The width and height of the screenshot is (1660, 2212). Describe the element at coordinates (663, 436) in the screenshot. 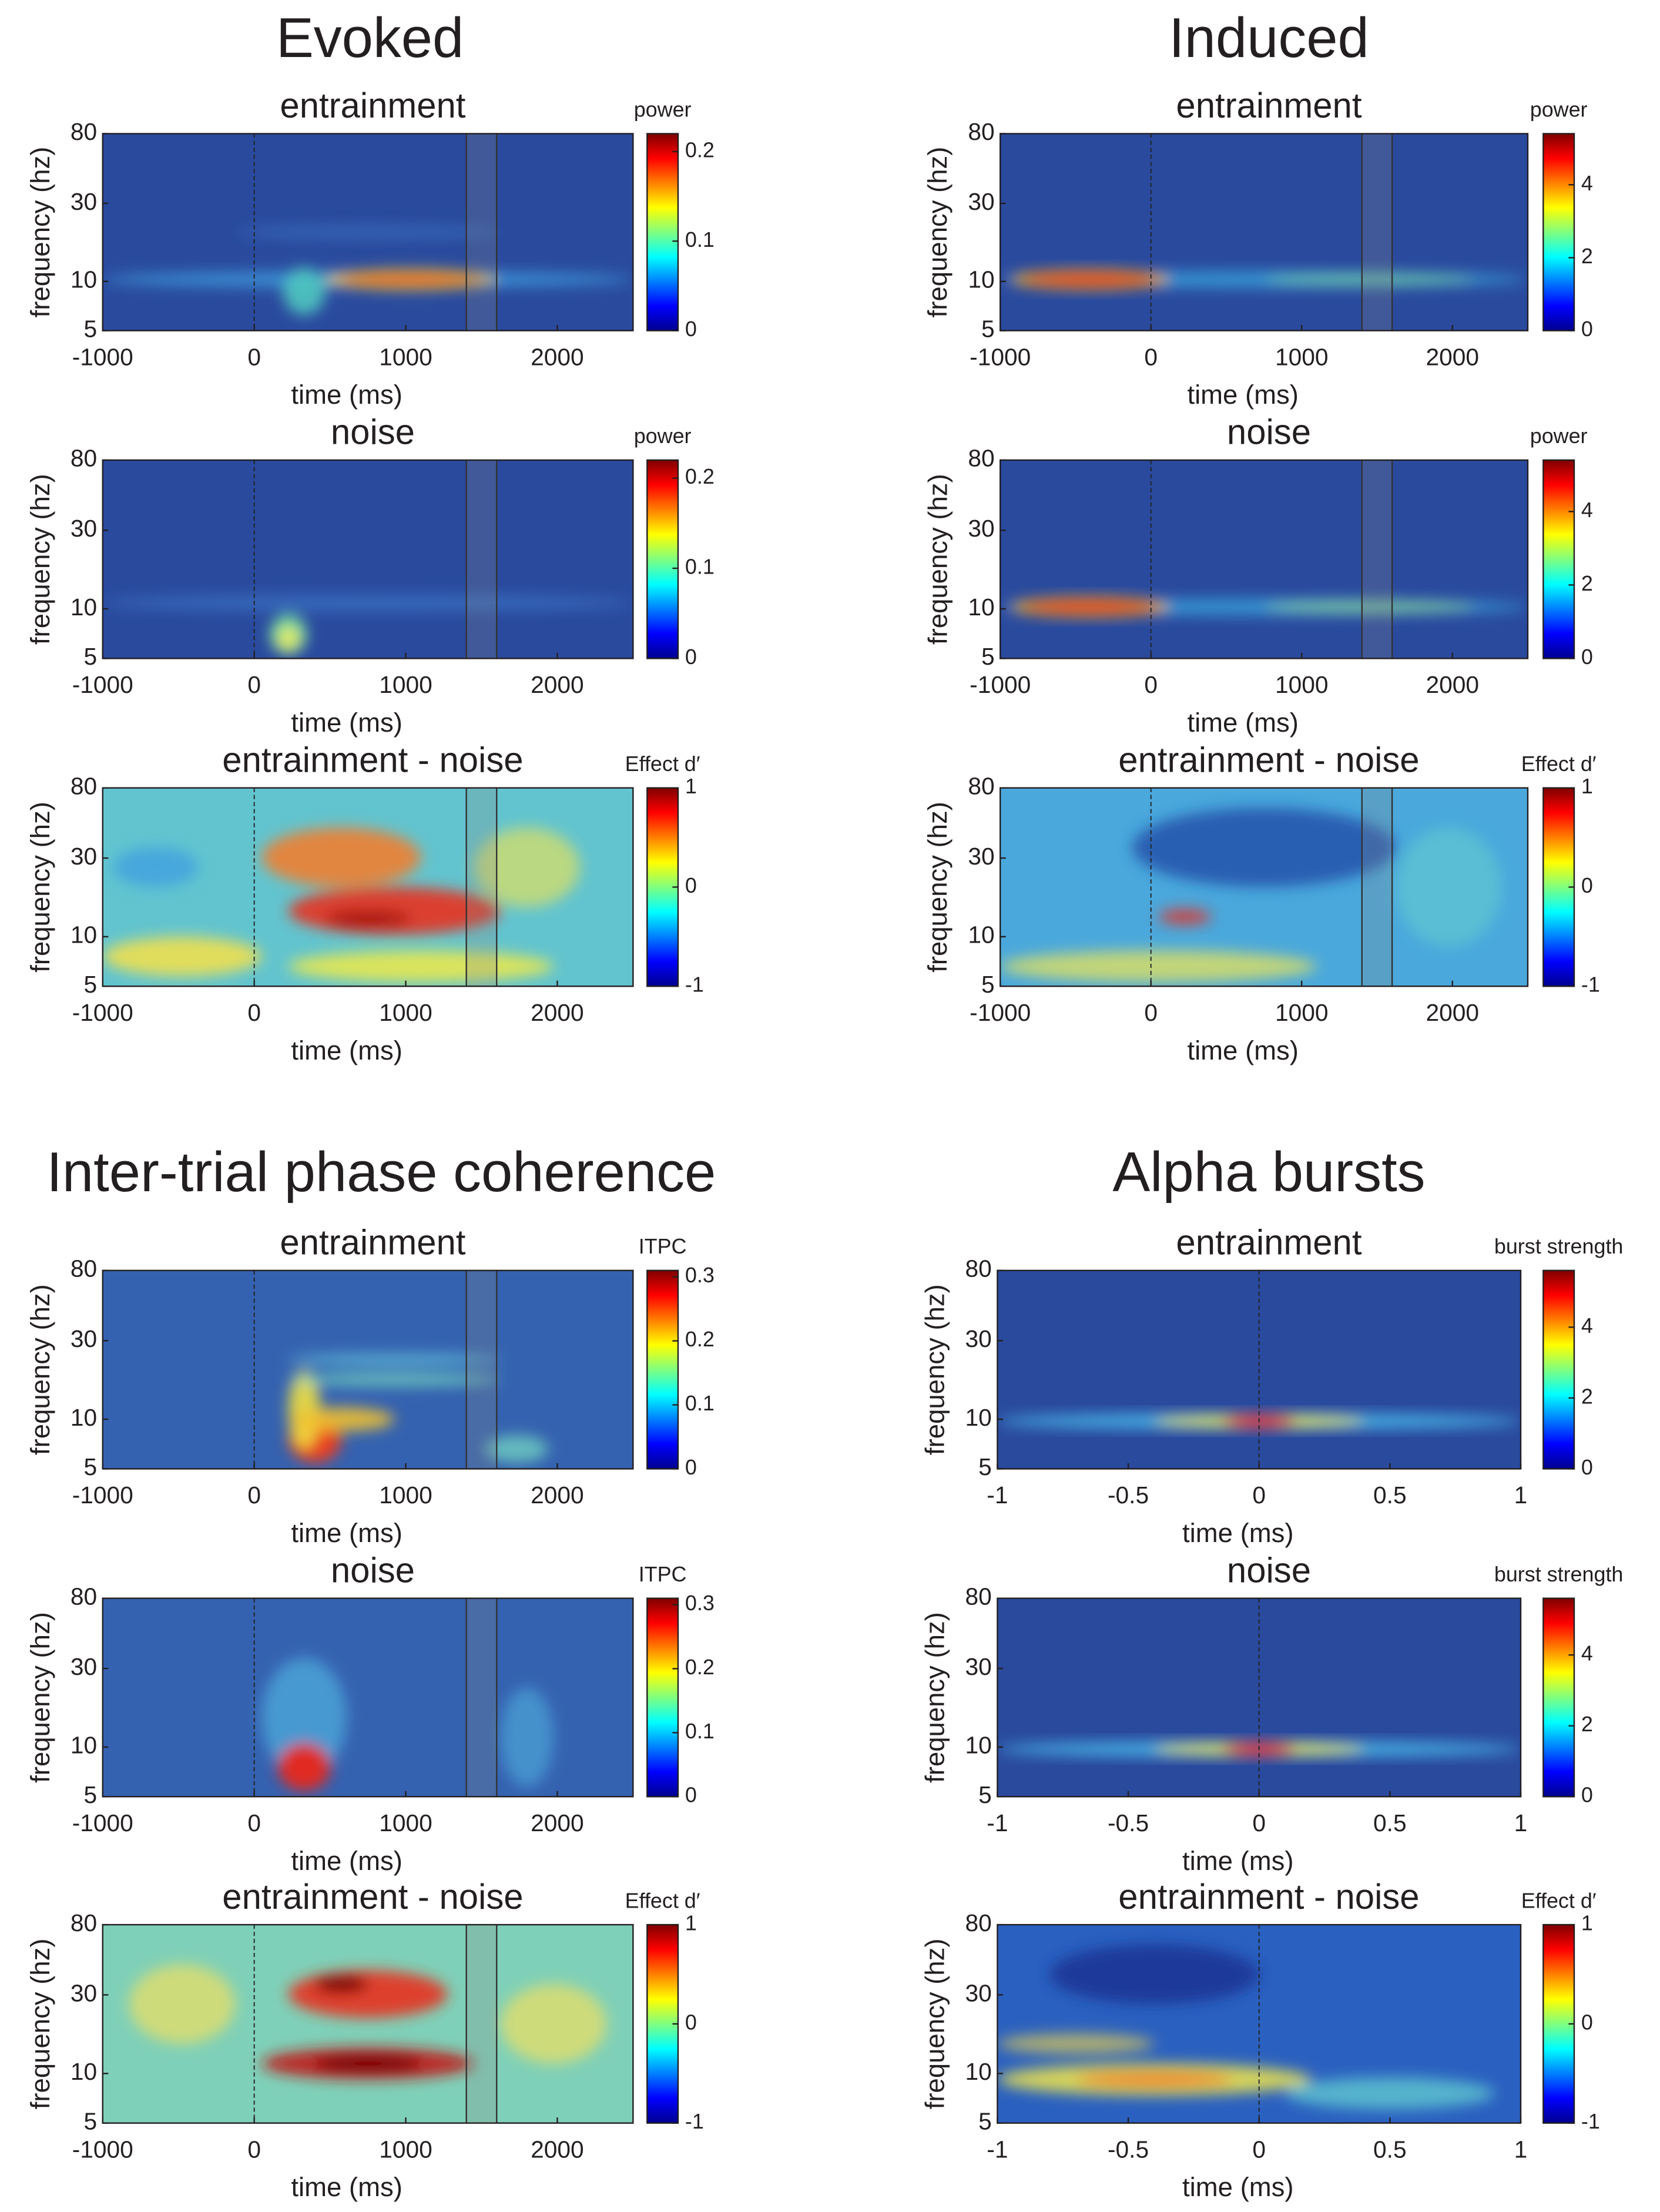

I see `colorbar-label: power` at that location.